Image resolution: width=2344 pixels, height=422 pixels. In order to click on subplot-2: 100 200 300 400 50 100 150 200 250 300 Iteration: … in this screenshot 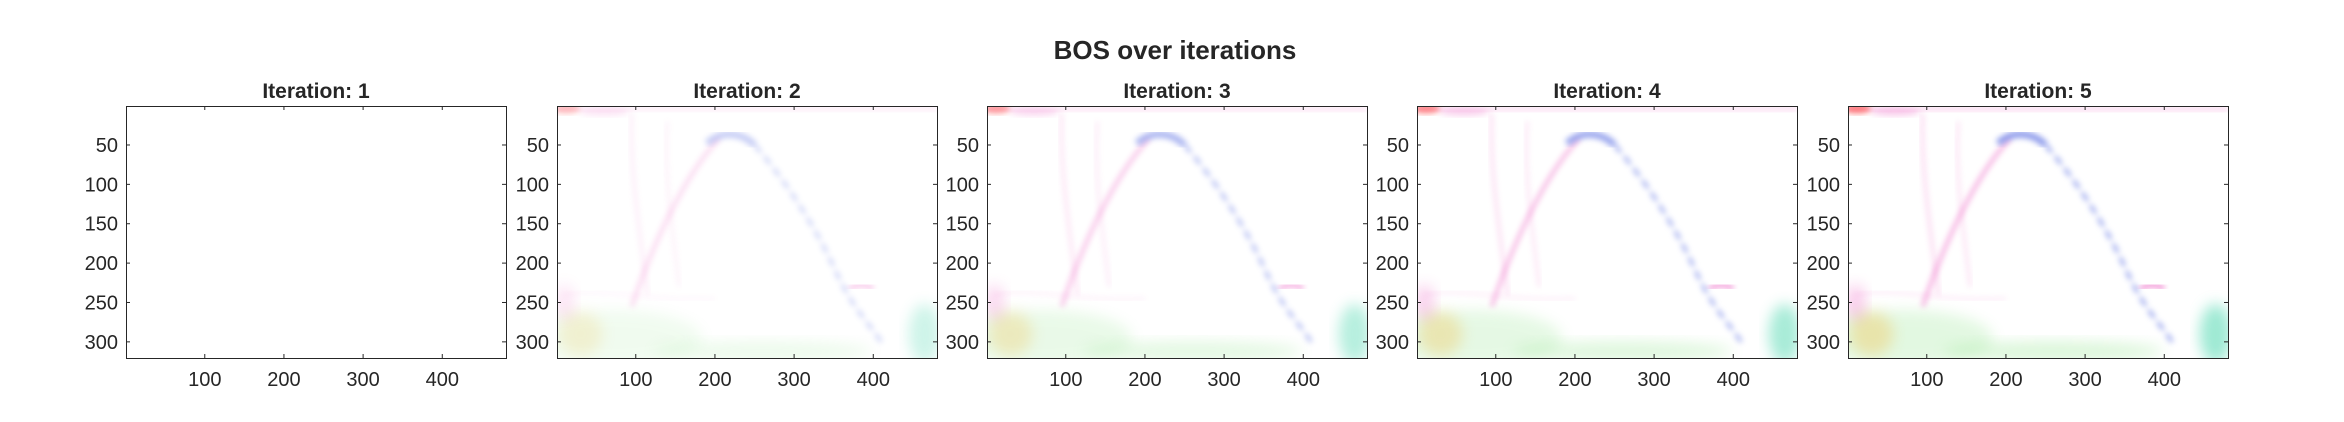, I will do `click(727, 235)`.